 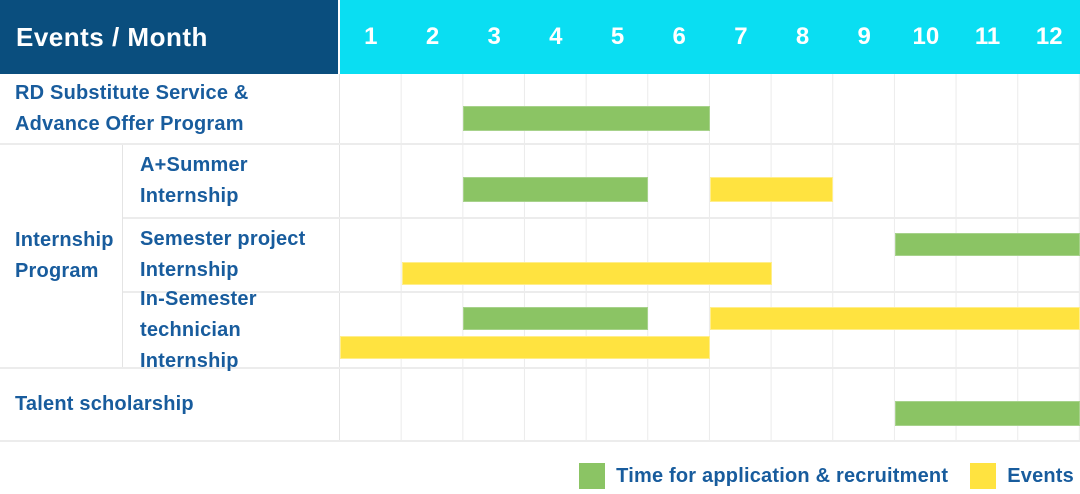 I want to click on timeline-cell-a-summer-internship, so click(x=710, y=181).